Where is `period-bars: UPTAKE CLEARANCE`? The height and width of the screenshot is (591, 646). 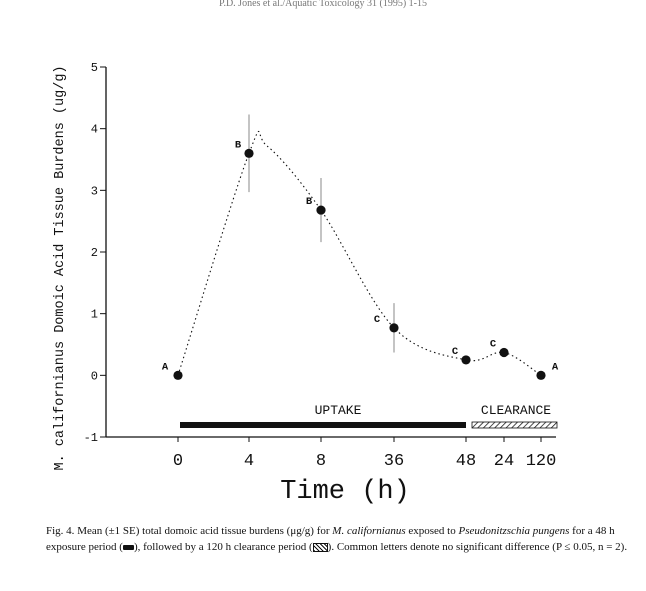 period-bars: UPTAKE CLEARANCE is located at coordinates (369, 416).